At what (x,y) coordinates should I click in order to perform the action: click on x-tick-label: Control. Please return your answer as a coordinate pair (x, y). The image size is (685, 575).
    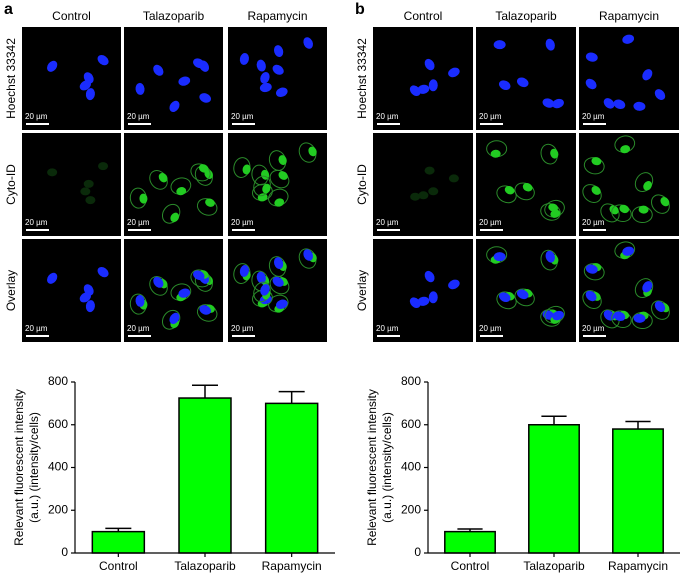
    Looking at the image, I should click on (470, 566).